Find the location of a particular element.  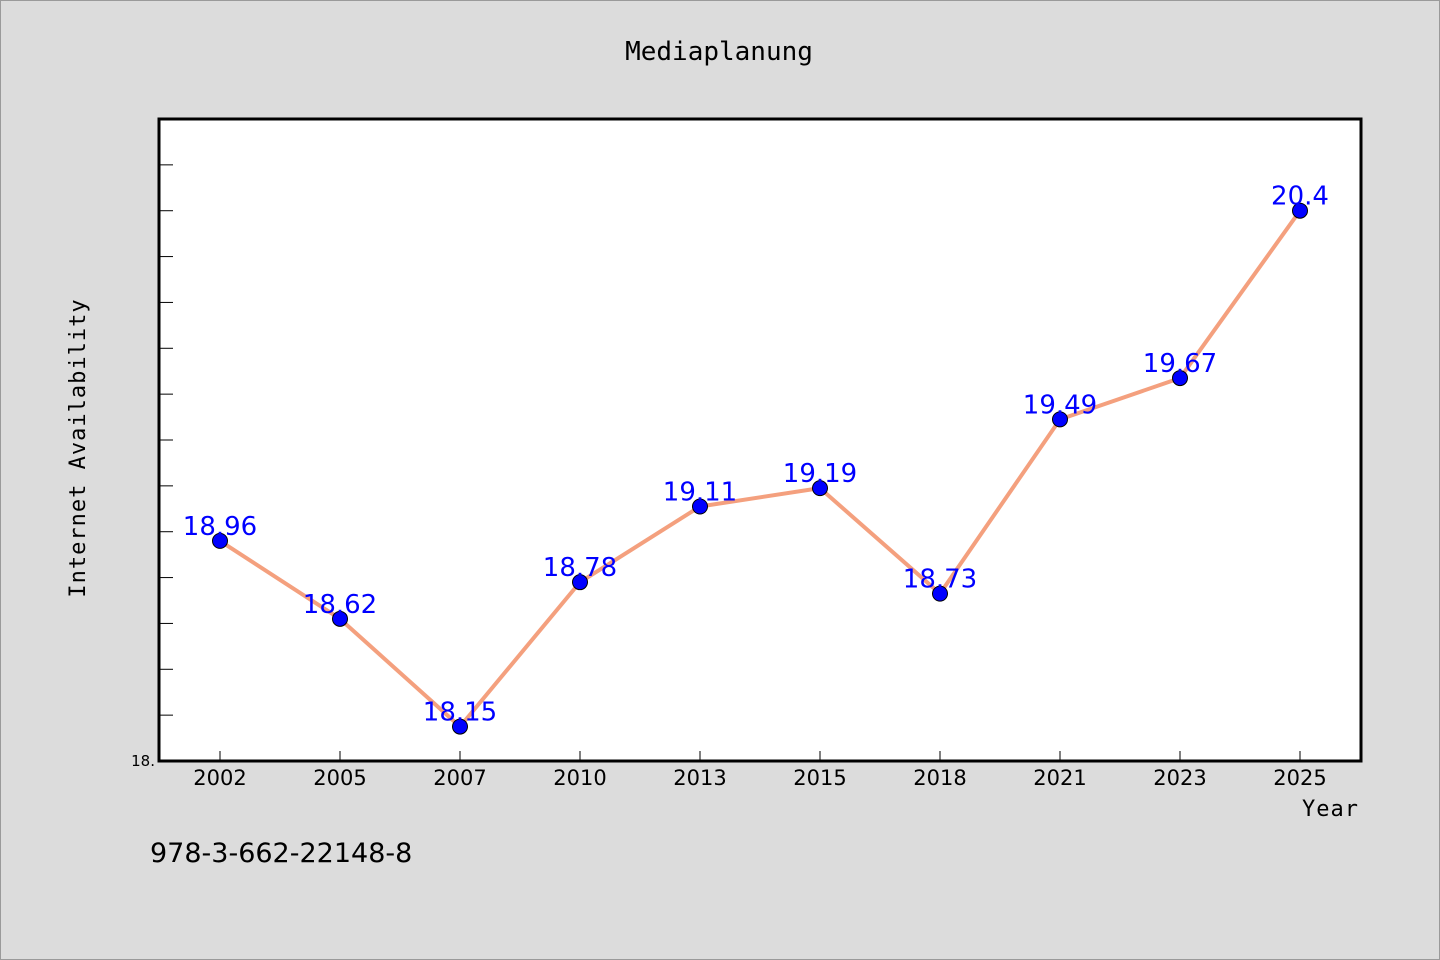

chart-title: Mediaplanung is located at coordinates (719, 52).